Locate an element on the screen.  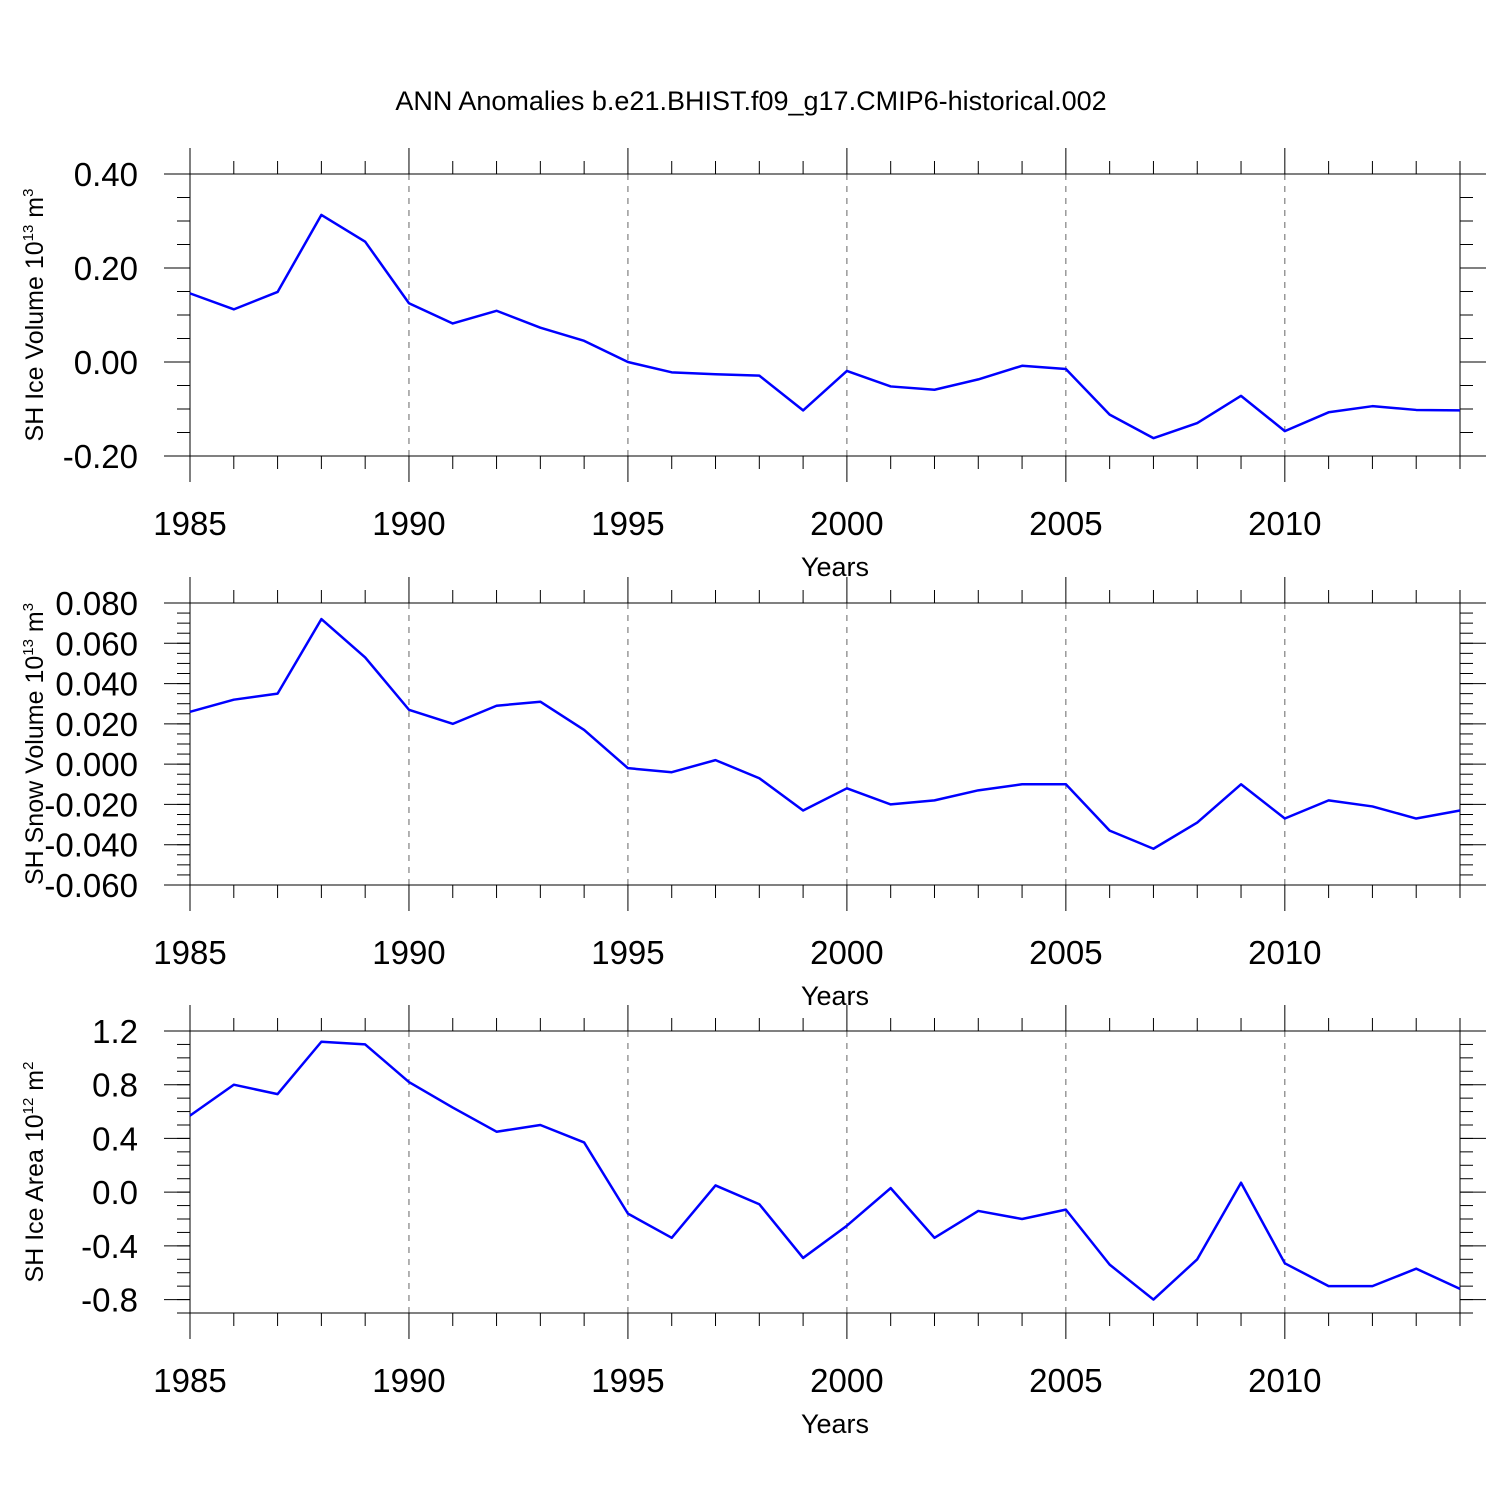
y-tick-label: 0.000 is located at coordinates (96, 764).